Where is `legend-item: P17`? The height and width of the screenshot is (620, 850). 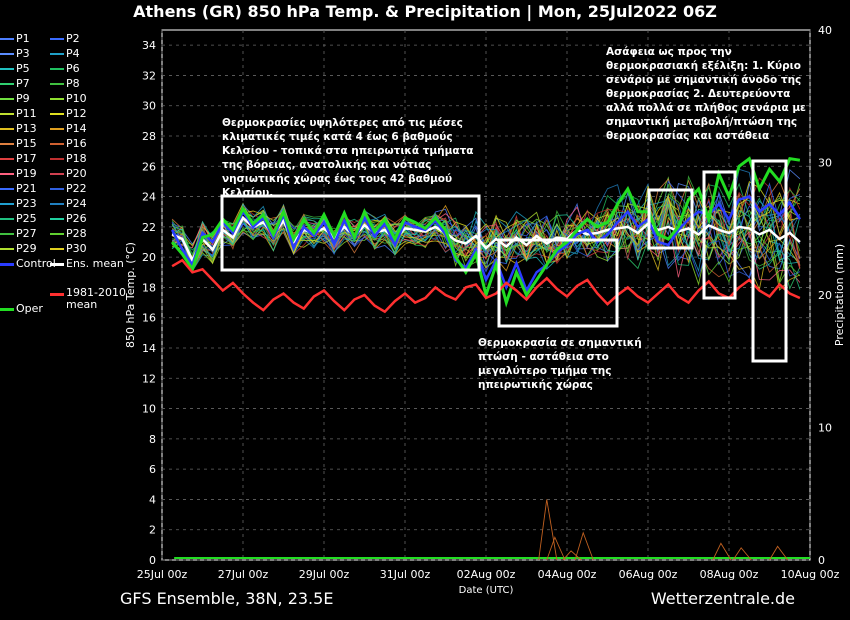 legend-item: P17 is located at coordinates (18, 159).